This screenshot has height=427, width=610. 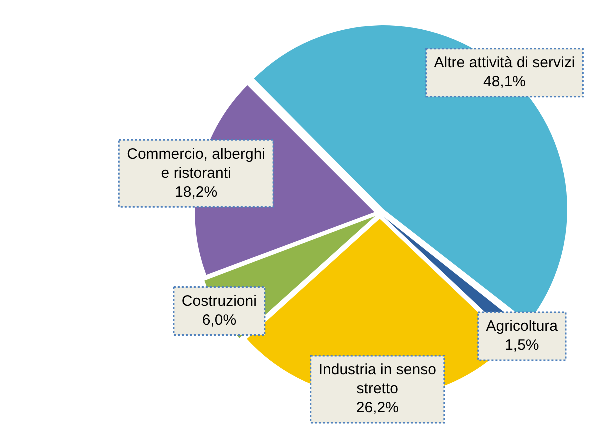 I want to click on data-label: 6,0%, so click(x=219, y=320).